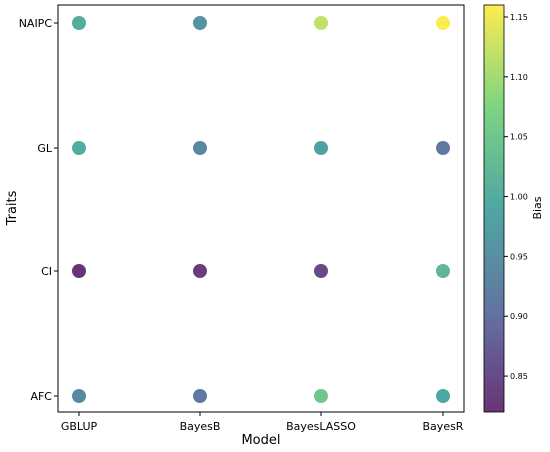 The width and height of the screenshot is (550, 452). I want to click on colorbar-tick-label: 1.05, so click(519, 137).